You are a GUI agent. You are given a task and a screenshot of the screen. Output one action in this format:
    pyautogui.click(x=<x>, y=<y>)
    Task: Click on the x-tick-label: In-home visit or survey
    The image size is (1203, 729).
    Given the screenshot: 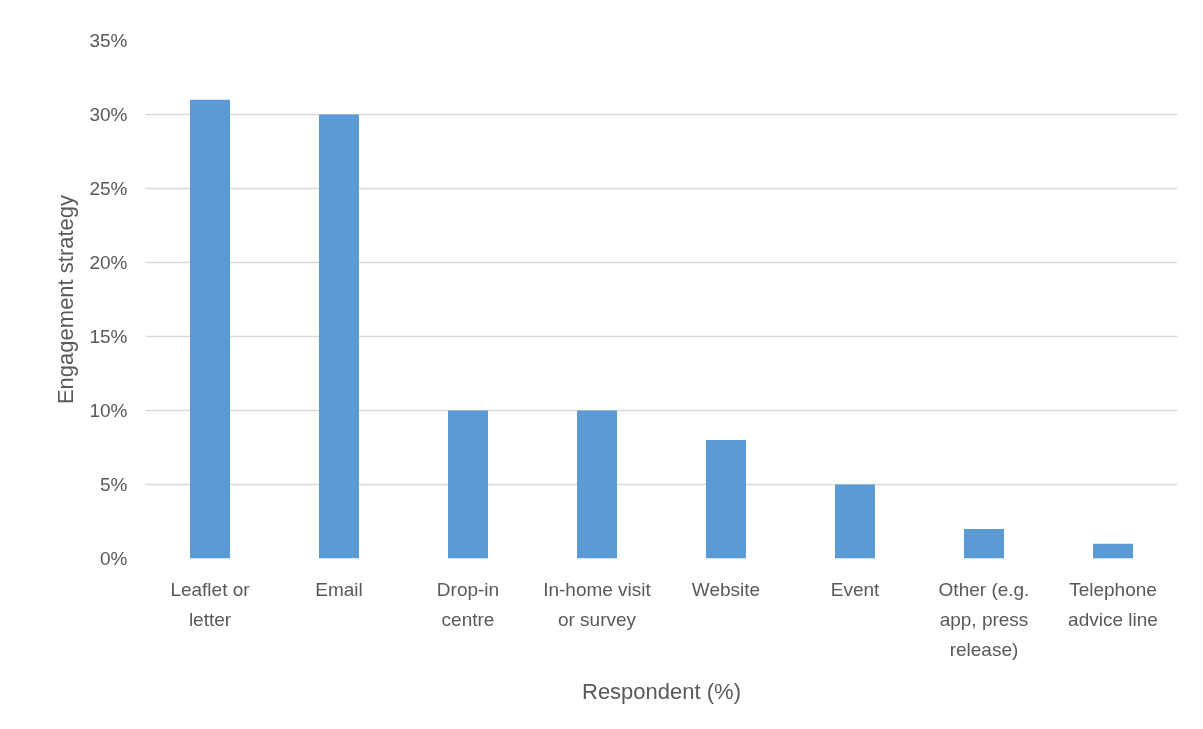 What is the action you would take?
    pyautogui.click(x=597, y=604)
    